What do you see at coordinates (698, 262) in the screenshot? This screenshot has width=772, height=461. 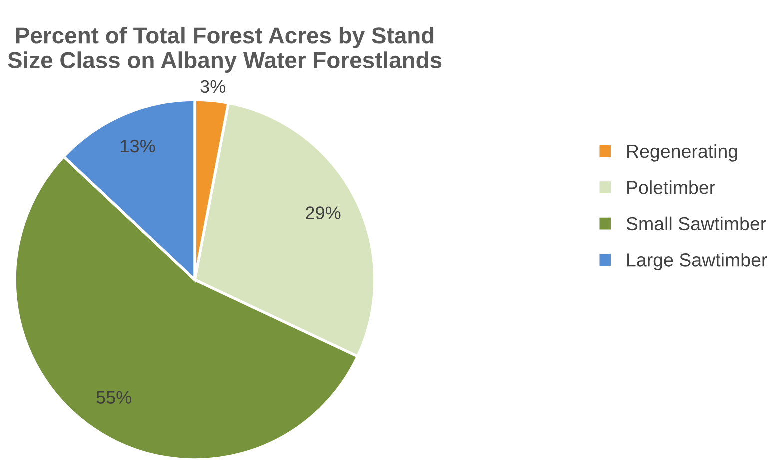 I see `legend-label: Large Sawtimber` at bounding box center [698, 262].